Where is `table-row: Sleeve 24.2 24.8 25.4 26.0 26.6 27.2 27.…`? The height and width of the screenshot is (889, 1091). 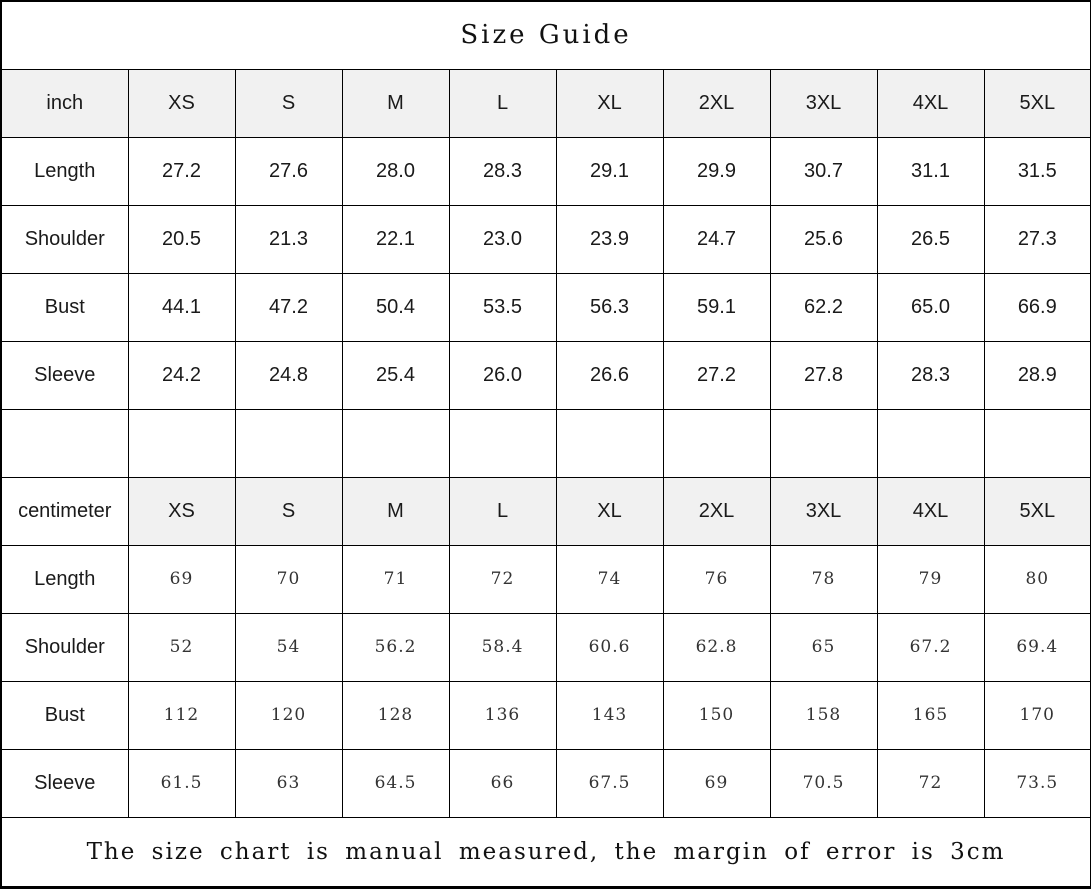
table-row: Sleeve 24.2 24.8 25.4 26.0 26.6 27.2 27.… is located at coordinates (545, 375).